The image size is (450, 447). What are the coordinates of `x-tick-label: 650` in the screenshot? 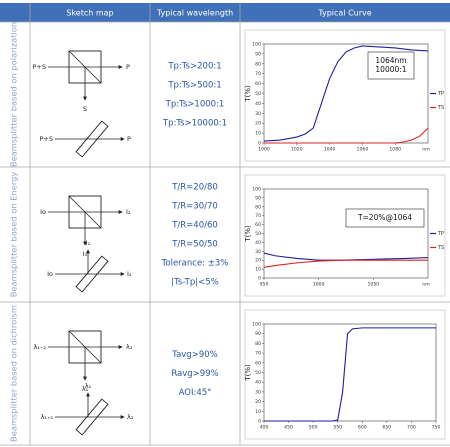 It's located at (386, 428).